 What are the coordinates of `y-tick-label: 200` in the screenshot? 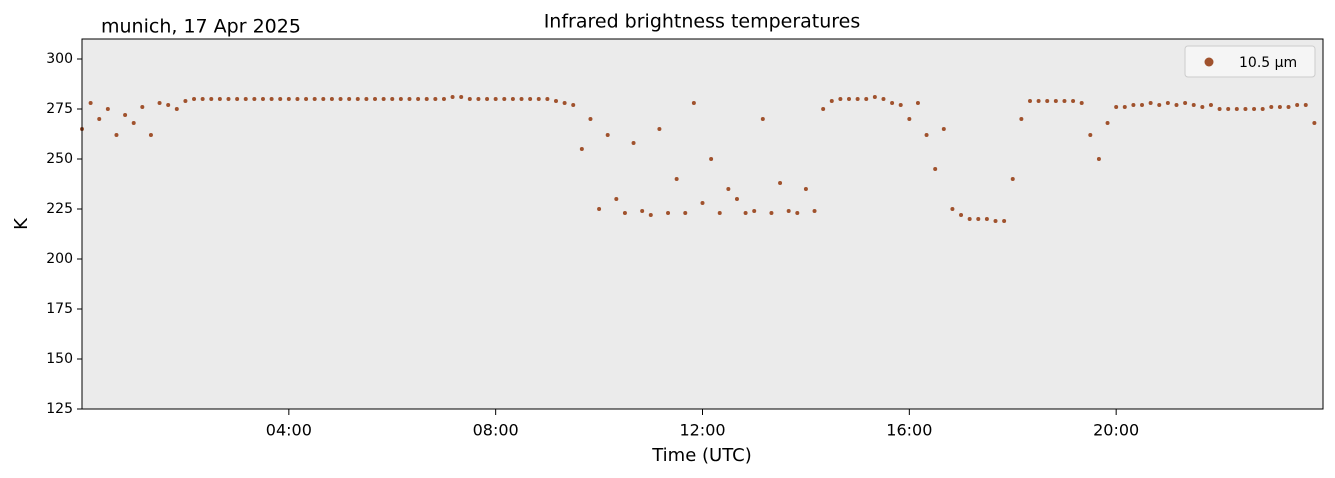 It's located at (59, 259).